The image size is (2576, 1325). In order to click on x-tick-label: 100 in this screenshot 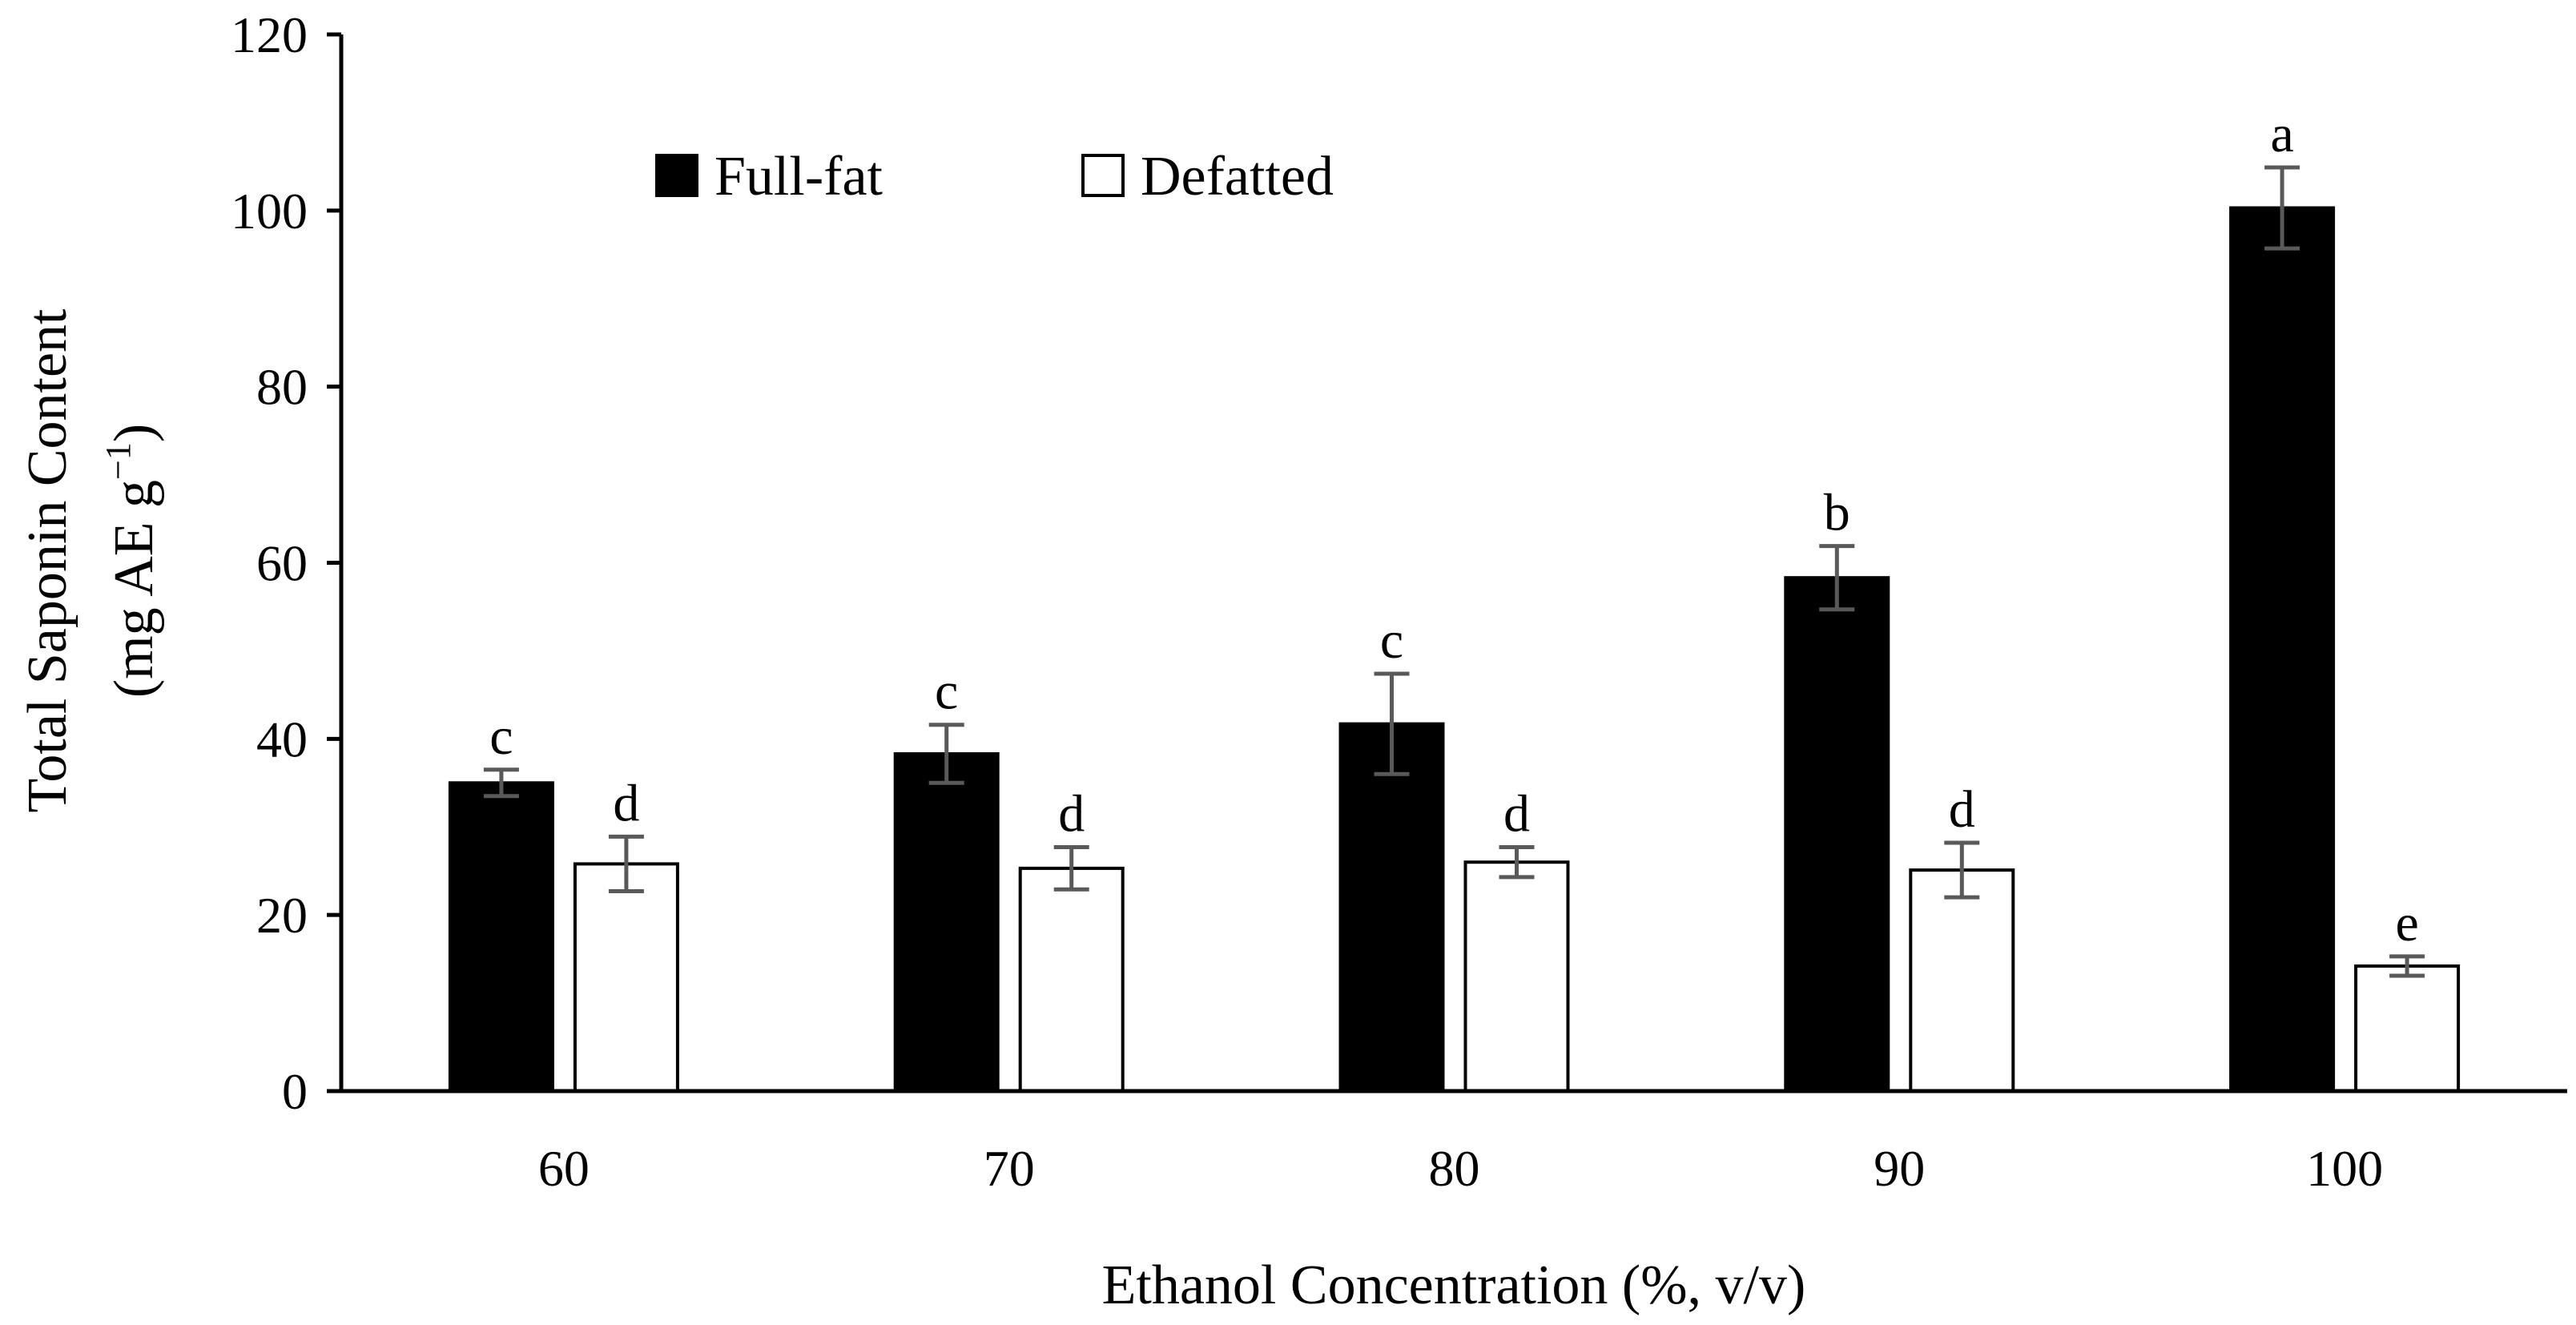, I will do `click(2344, 1168)`.